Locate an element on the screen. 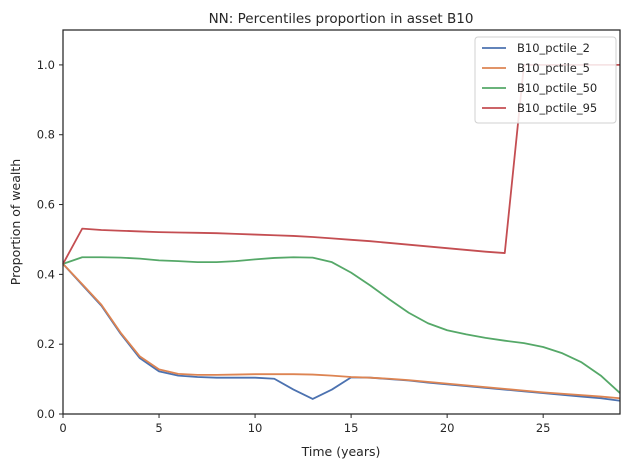 Image resolution: width=629 pixels, height=469 pixels. y-tick-label: 0.4 is located at coordinates (46, 274).